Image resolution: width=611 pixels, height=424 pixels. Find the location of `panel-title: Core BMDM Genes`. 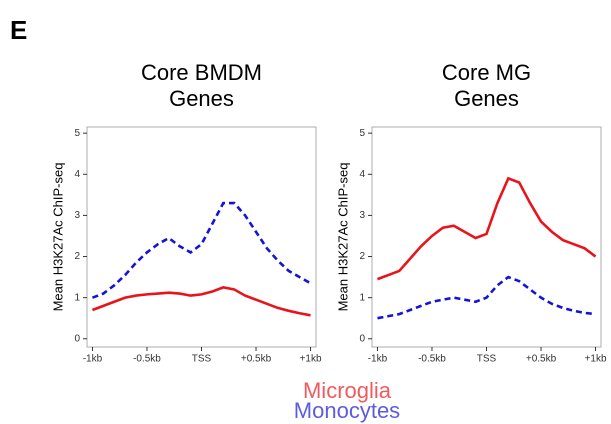

panel-title: Core BMDM Genes is located at coordinates (201, 85).